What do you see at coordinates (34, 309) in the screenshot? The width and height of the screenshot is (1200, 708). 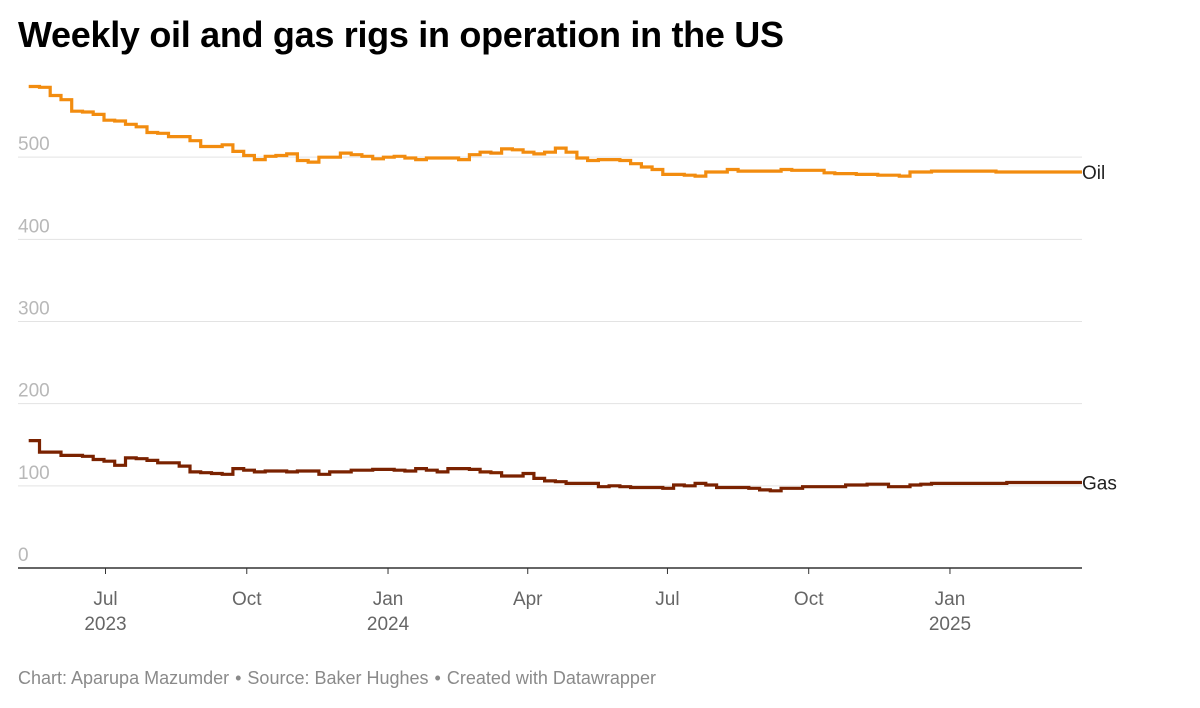 I see `y-tick-label: 300` at bounding box center [34, 309].